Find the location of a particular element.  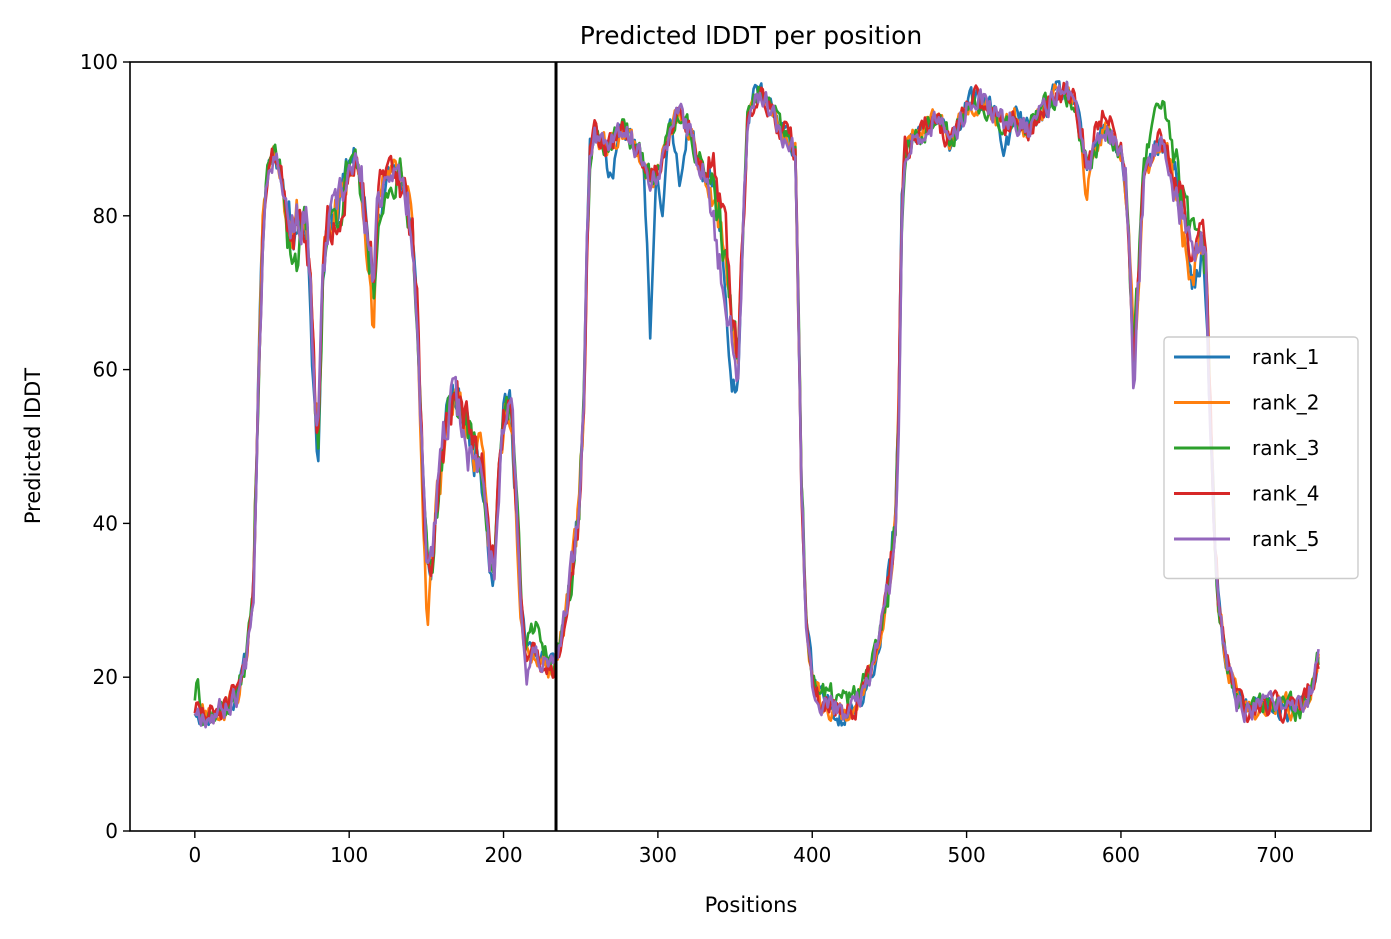

y-tick-label: 60 is located at coordinates (105, 370).